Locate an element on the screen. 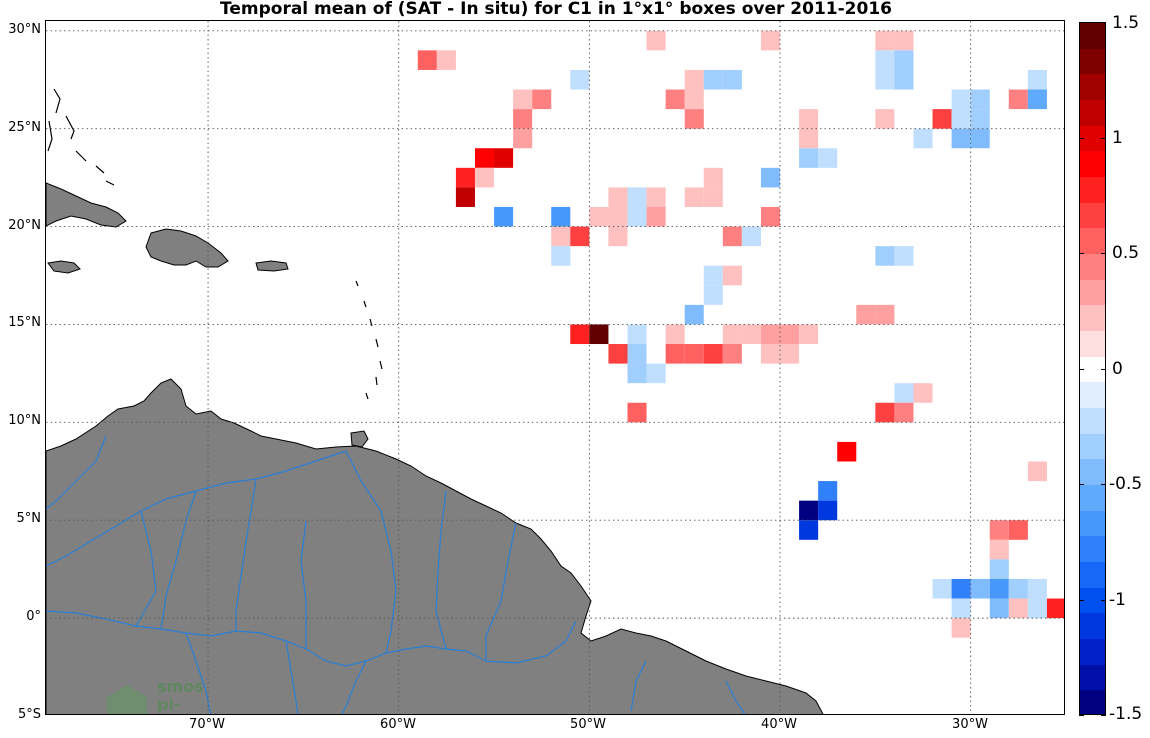 The height and width of the screenshot is (738, 1150). trinidad-island is located at coordinates (359, 439).